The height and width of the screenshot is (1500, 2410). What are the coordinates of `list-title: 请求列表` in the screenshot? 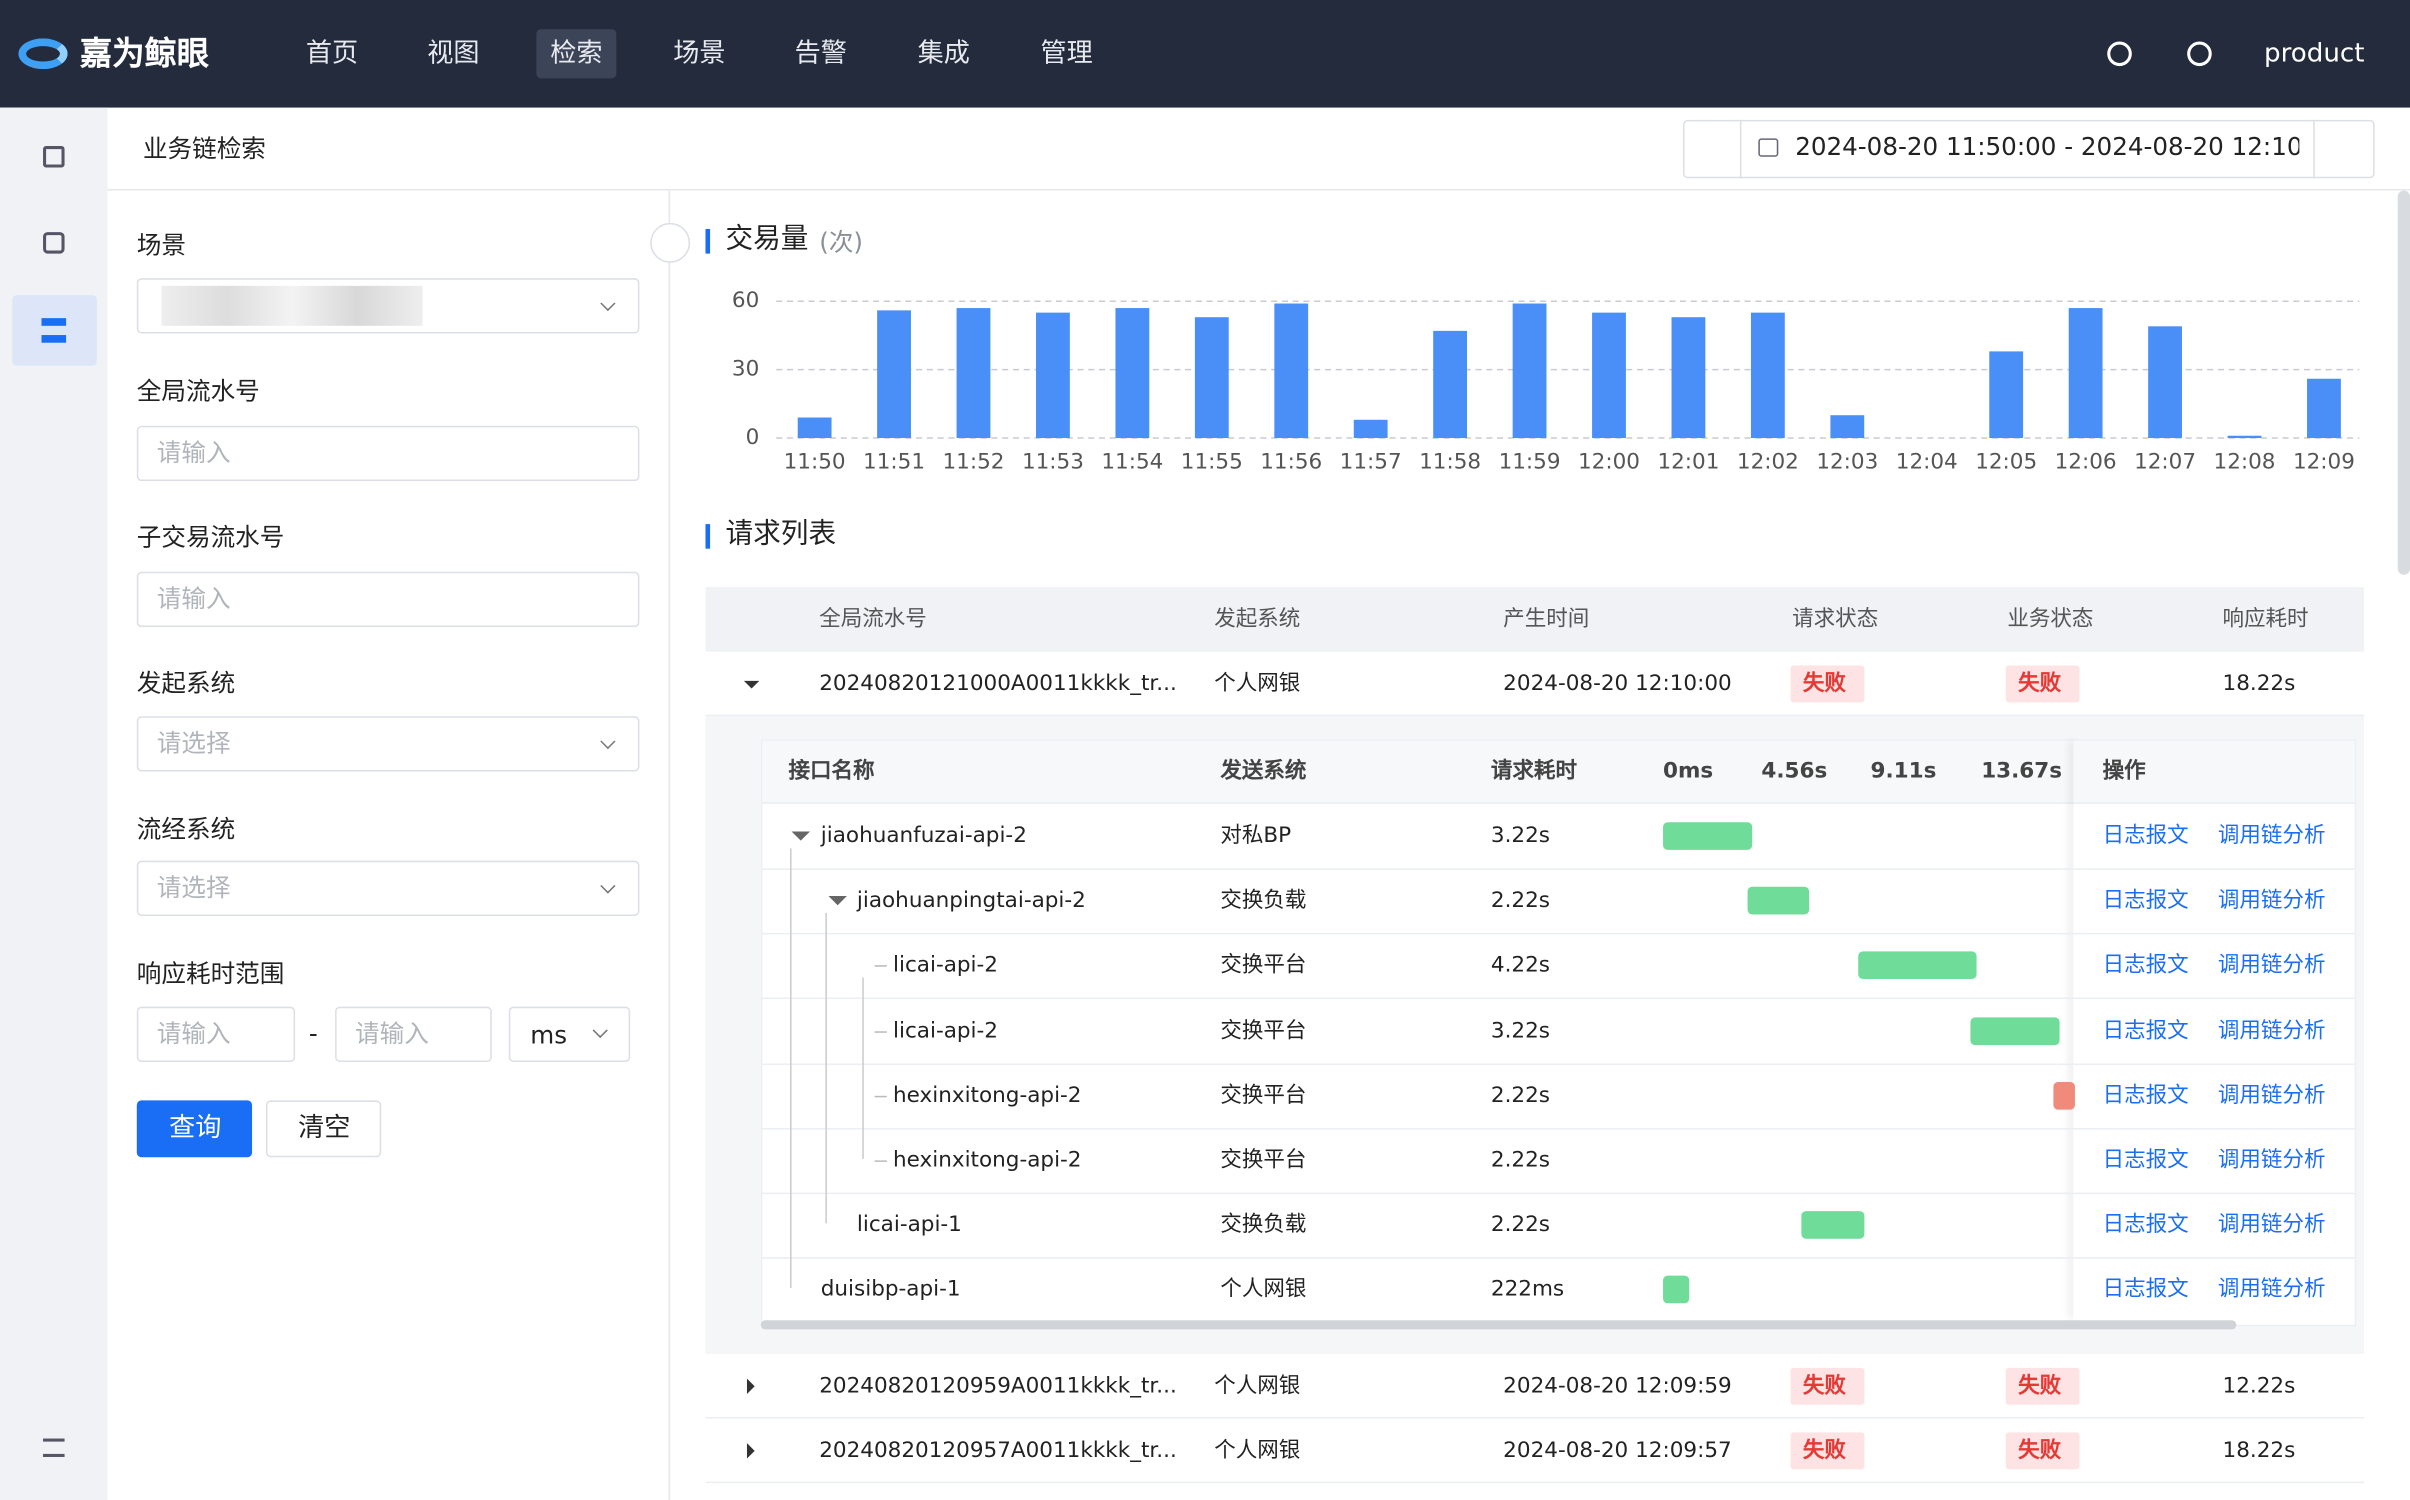 It's located at (781, 534).